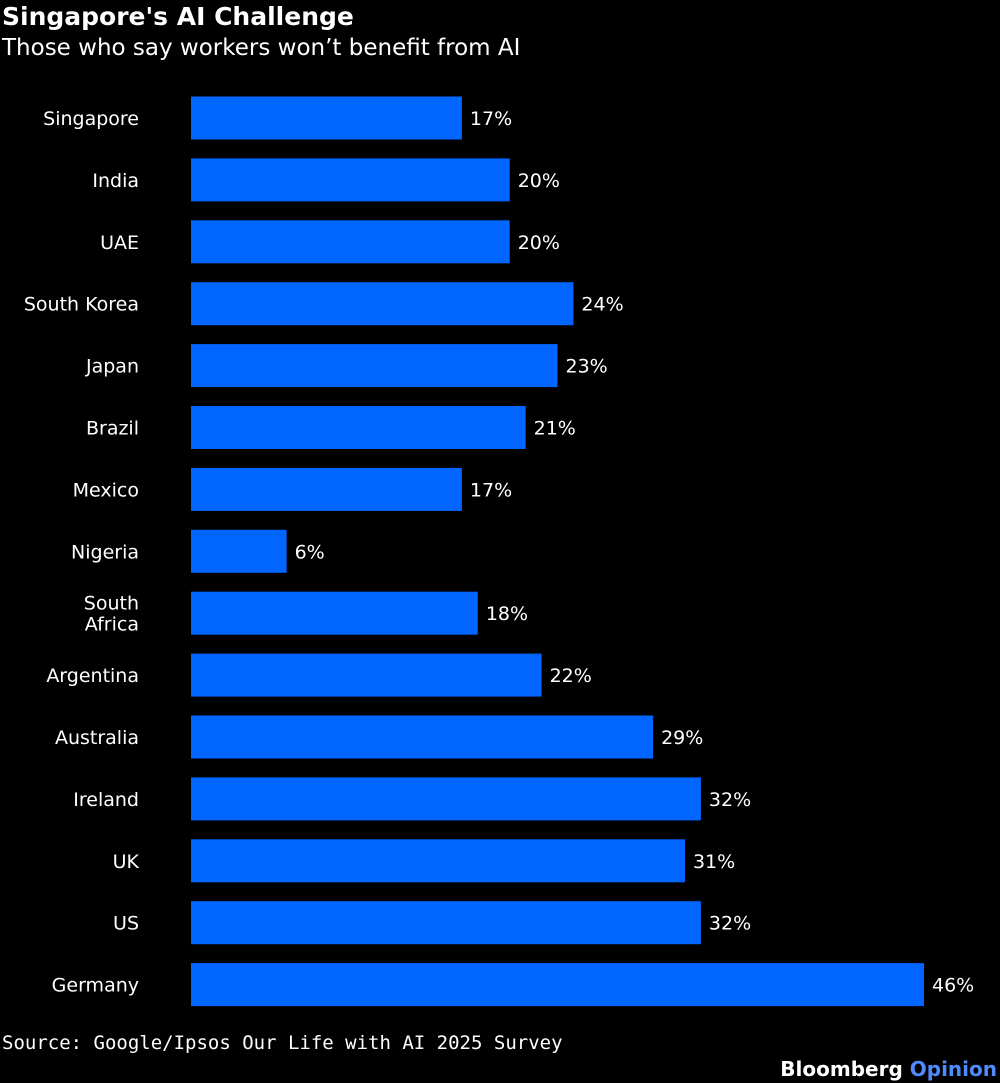  What do you see at coordinates (358, 427) in the screenshot?
I see `bar-brazil` at bounding box center [358, 427].